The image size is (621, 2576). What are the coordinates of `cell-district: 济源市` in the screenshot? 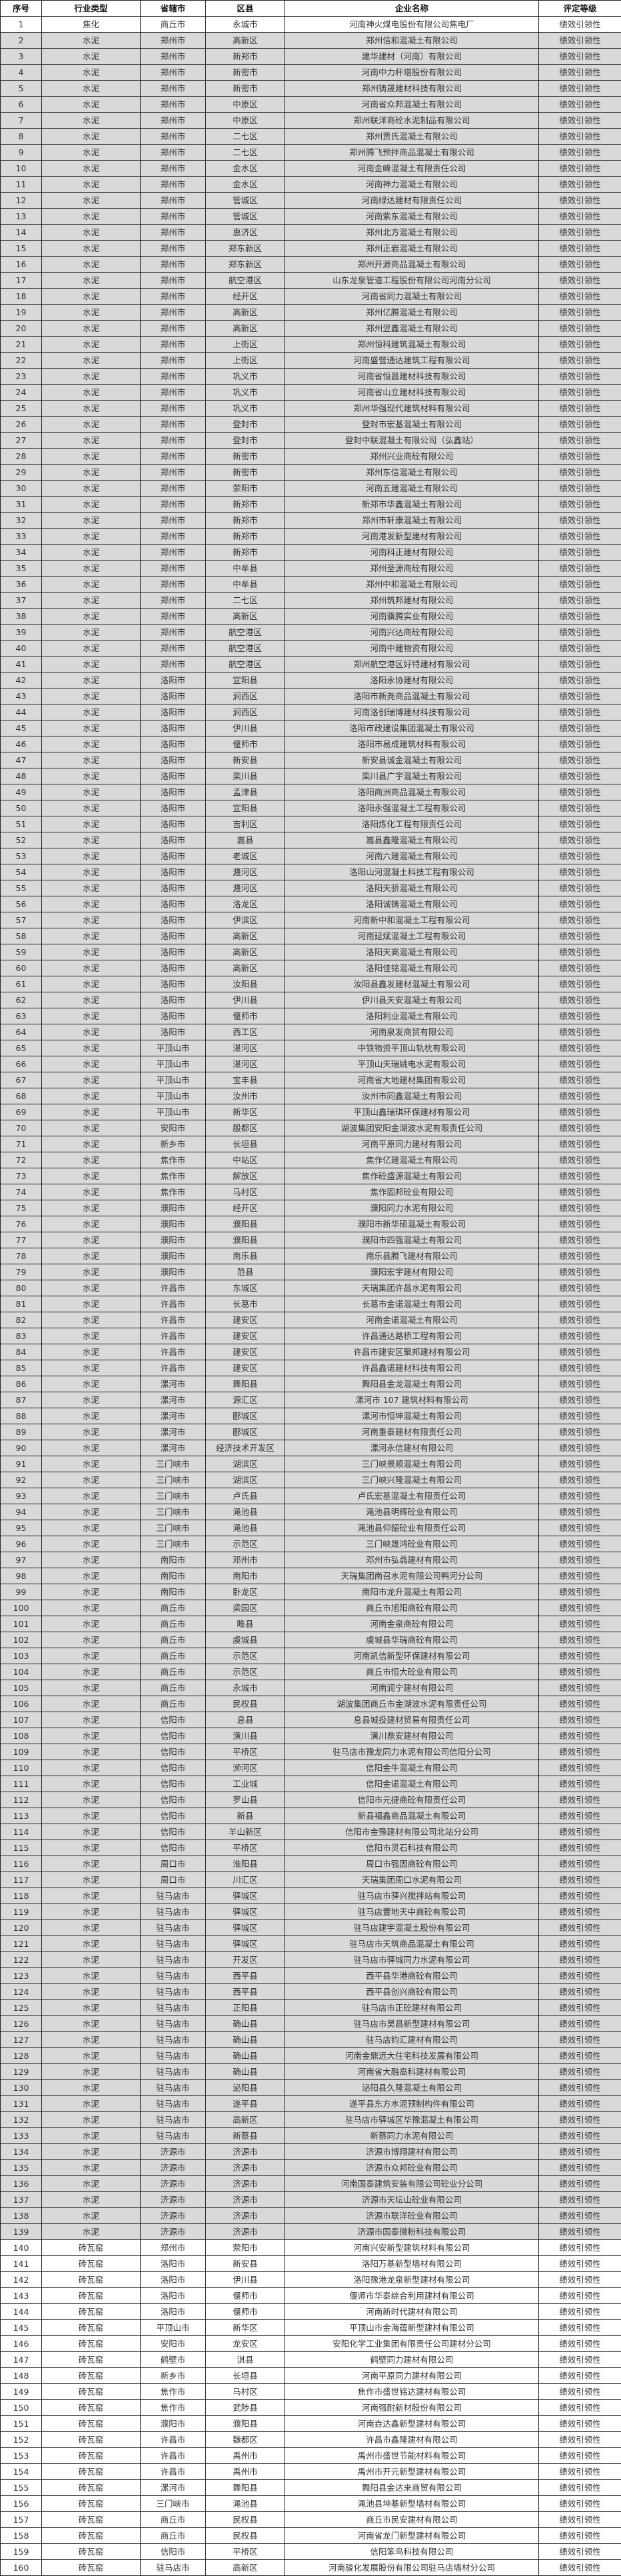 It's located at (245, 2216).